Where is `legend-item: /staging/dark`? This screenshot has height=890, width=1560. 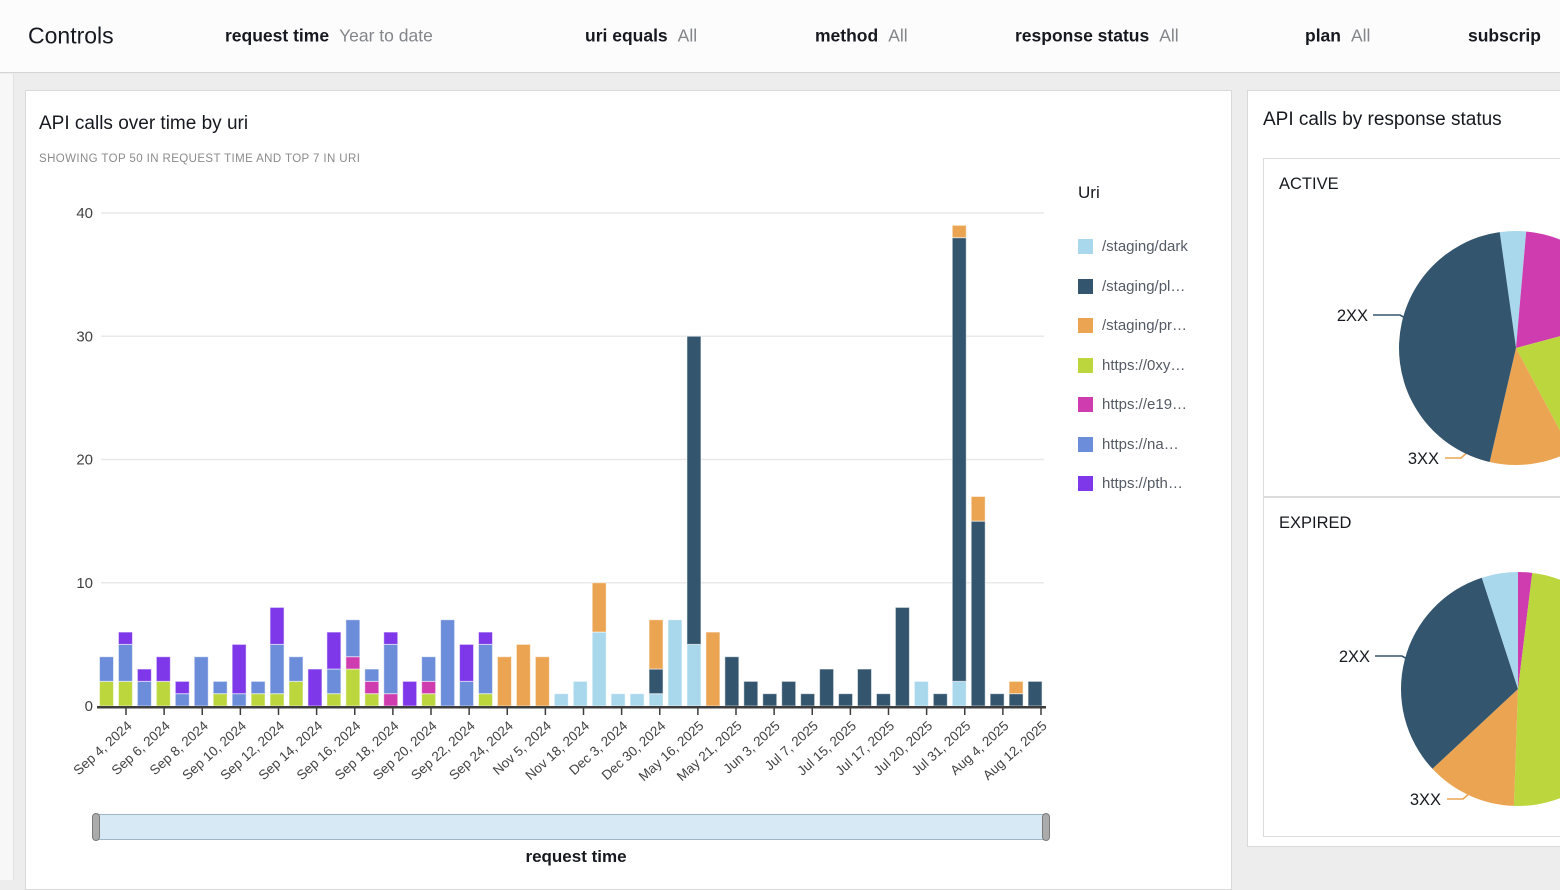 legend-item: /staging/dark is located at coordinates (1155, 247).